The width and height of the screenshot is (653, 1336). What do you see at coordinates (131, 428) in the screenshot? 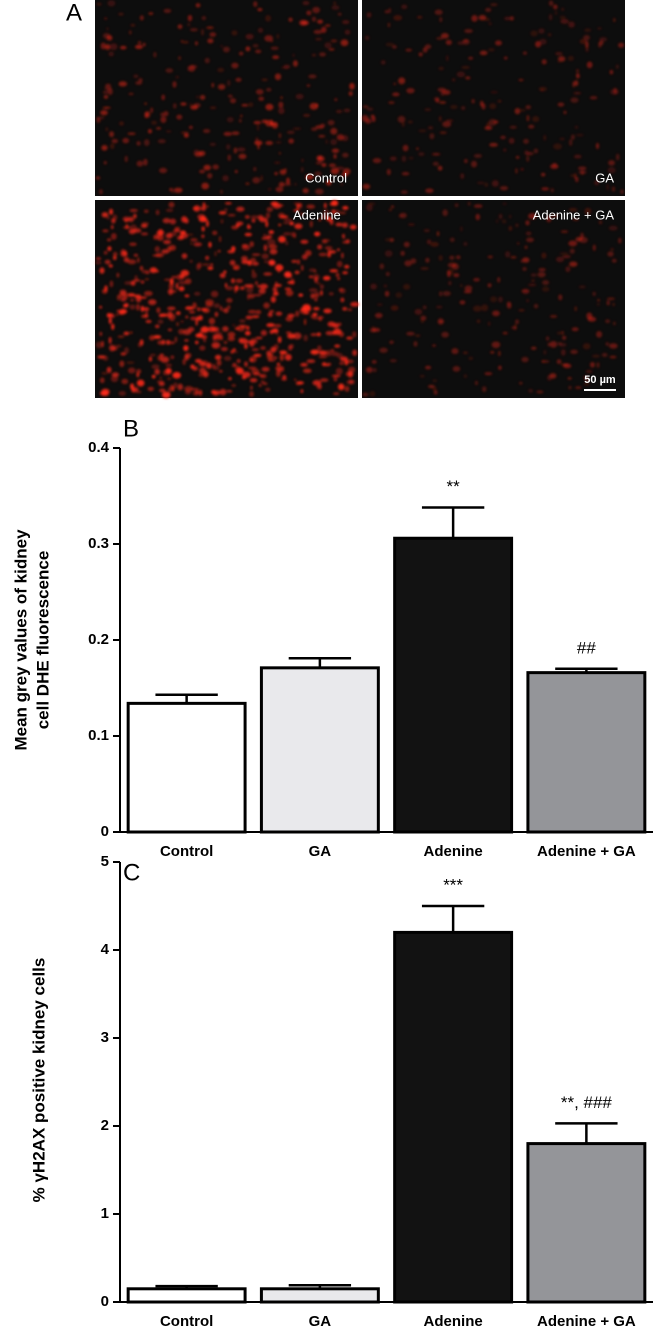
I see `panel-label: B` at bounding box center [131, 428].